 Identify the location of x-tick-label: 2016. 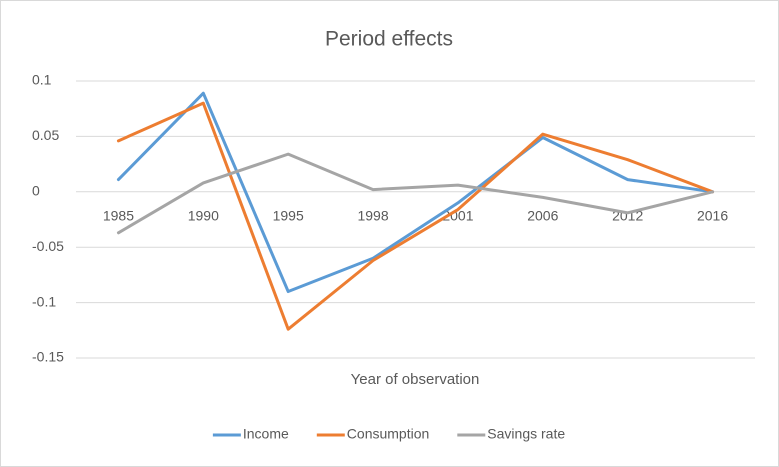
(712, 216).